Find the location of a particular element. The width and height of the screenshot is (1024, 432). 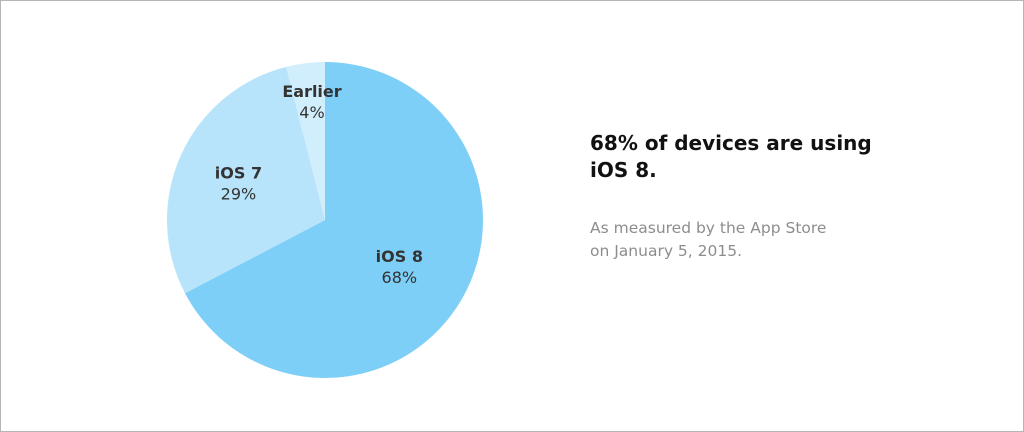

slice-name-label: iOS 8 is located at coordinates (399, 256).